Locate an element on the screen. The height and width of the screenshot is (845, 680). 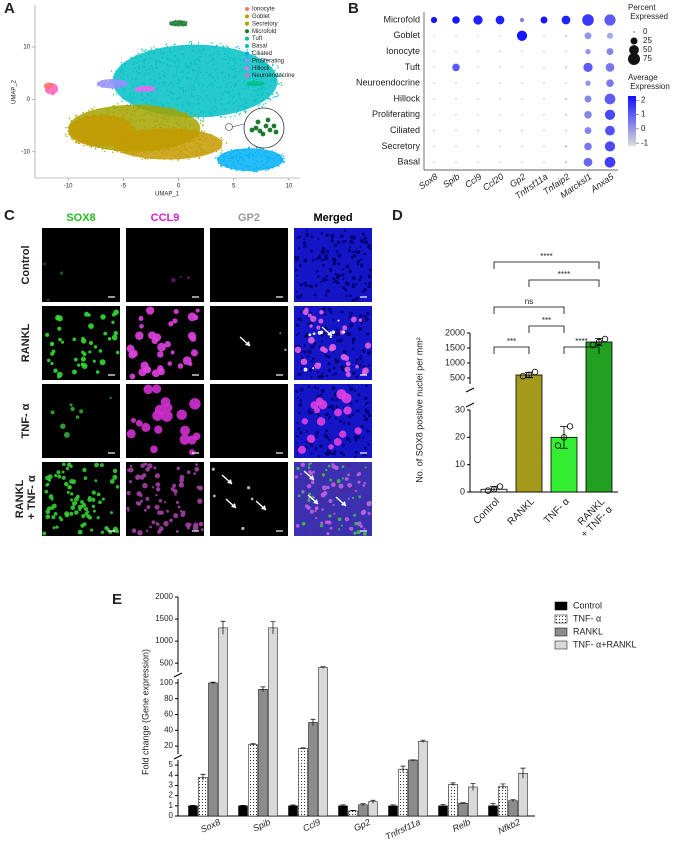
panel-label: C is located at coordinates (9, 215).